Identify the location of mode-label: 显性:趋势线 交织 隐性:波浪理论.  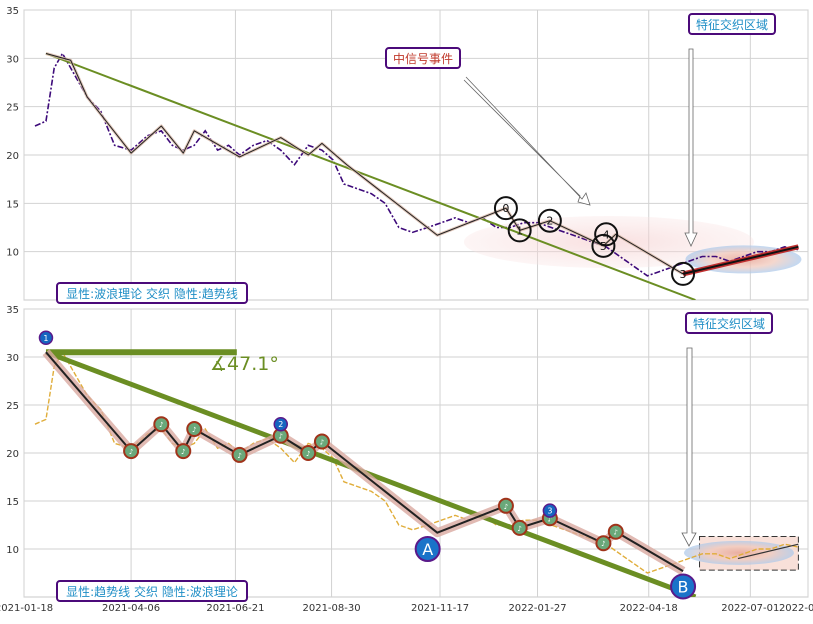
(152, 591).